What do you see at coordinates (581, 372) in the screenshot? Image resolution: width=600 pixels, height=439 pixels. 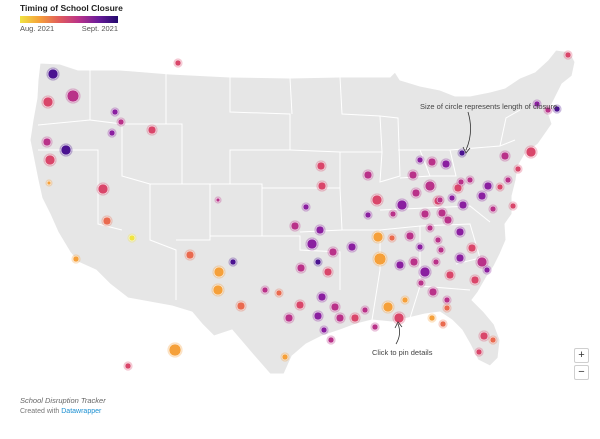 I see `zoom-out-button: −` at bounding box center [581, 372].